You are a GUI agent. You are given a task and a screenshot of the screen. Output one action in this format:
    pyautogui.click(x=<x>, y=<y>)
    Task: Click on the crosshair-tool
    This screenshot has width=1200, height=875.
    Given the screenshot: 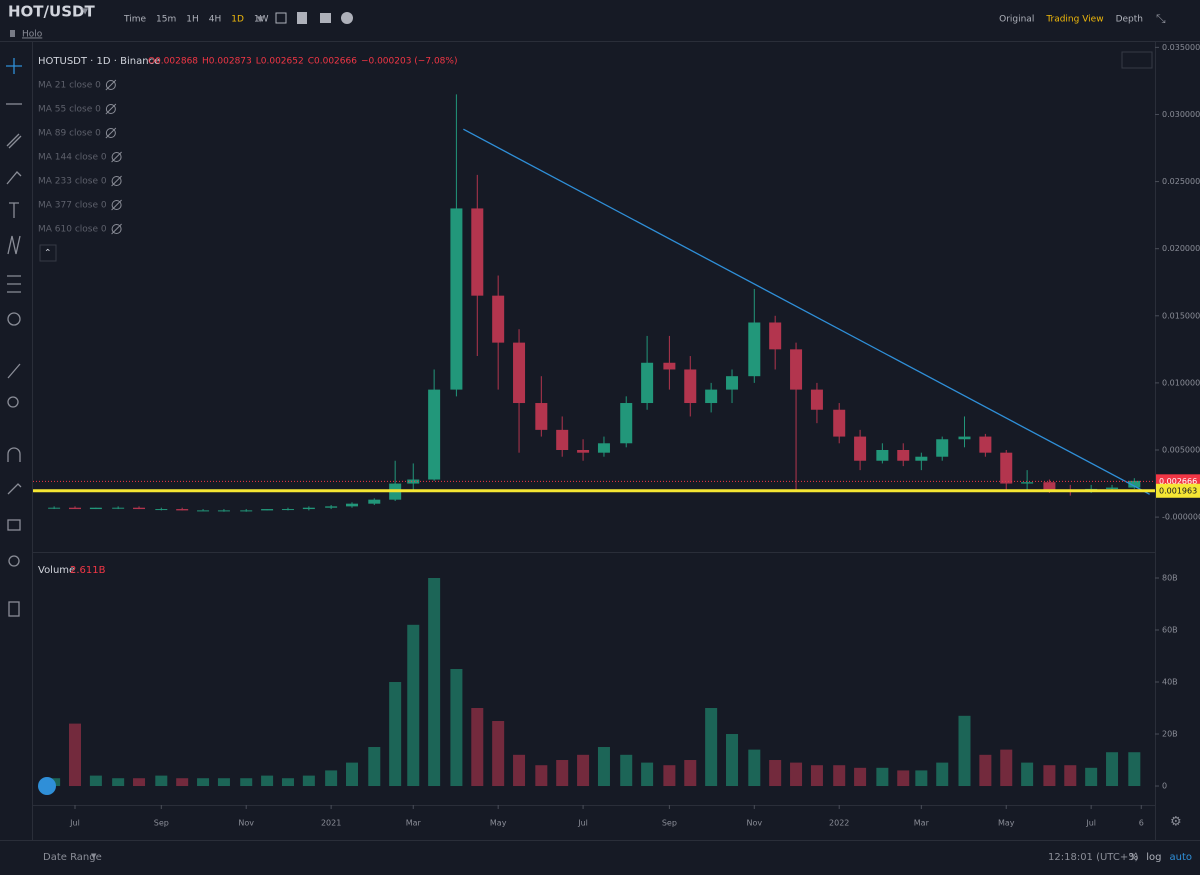 What is the action you would take?
    pyautogui.click(x=14, y=66)
    